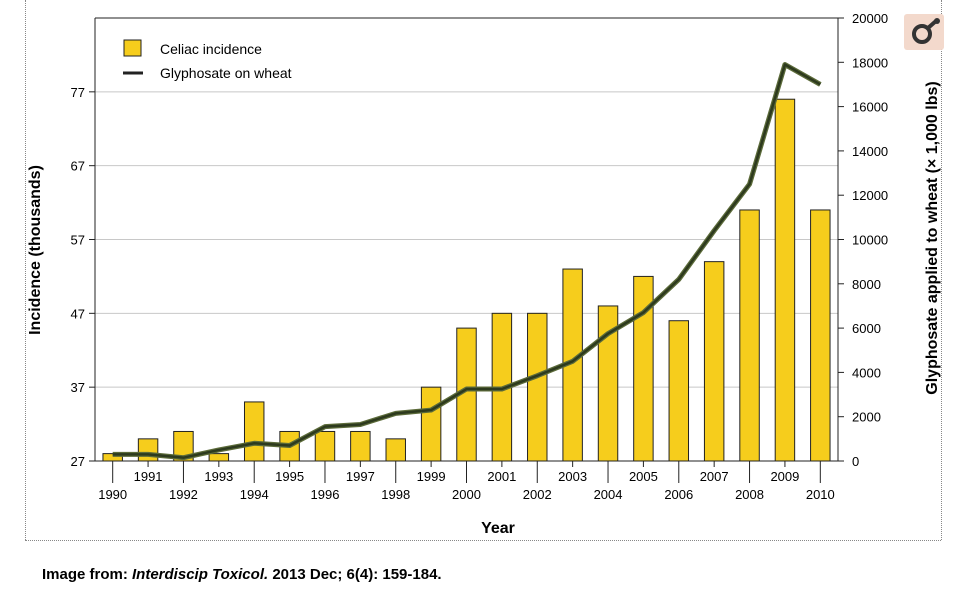 The image size is (971, 601). What do you see at coordinates (537, 494) in the screenshot?
I see `x-tick-label-2002: 2002` at bounding box center [537, 494].